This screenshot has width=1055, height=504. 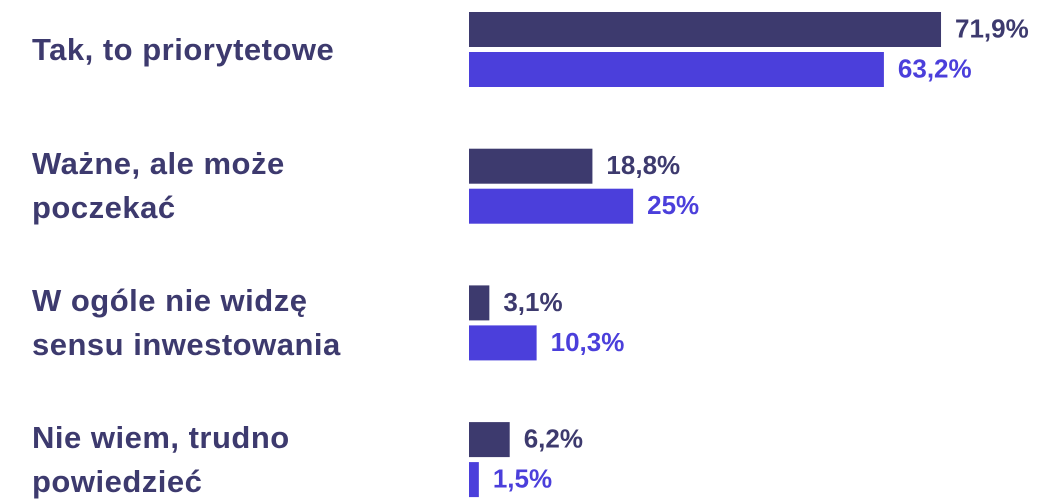 What do you see at coordinates (532, 302) in the screenshot?
I see `value-label: 3,1%` at bounding box center [532, 302].